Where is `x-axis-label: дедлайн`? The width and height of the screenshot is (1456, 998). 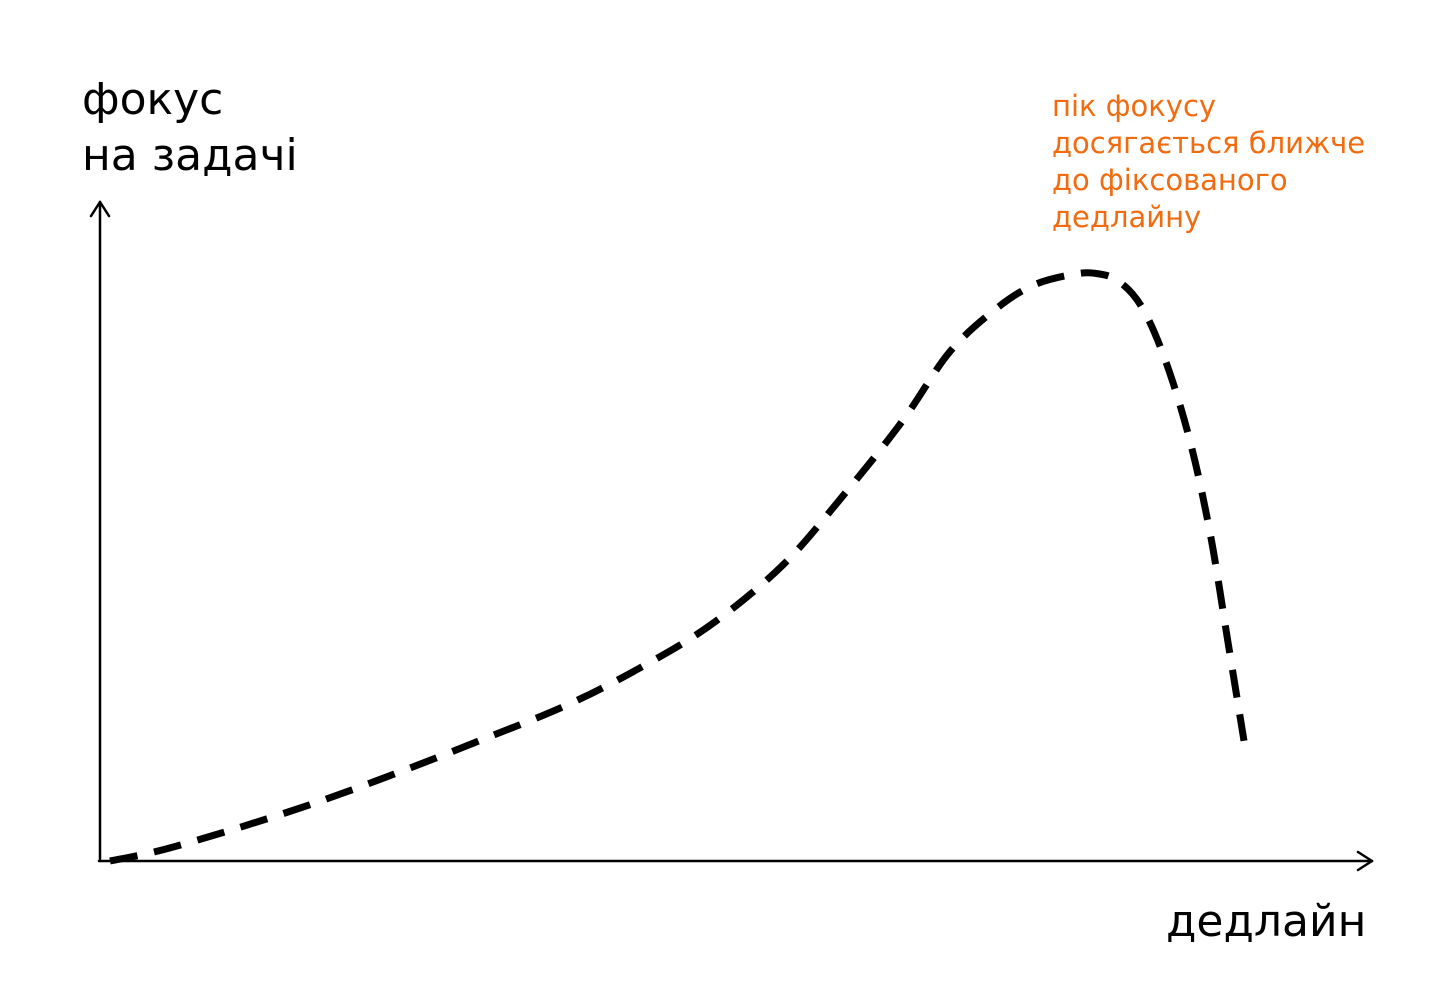 x-axis-label: дедлайн is located at coordinates (1266, 921).